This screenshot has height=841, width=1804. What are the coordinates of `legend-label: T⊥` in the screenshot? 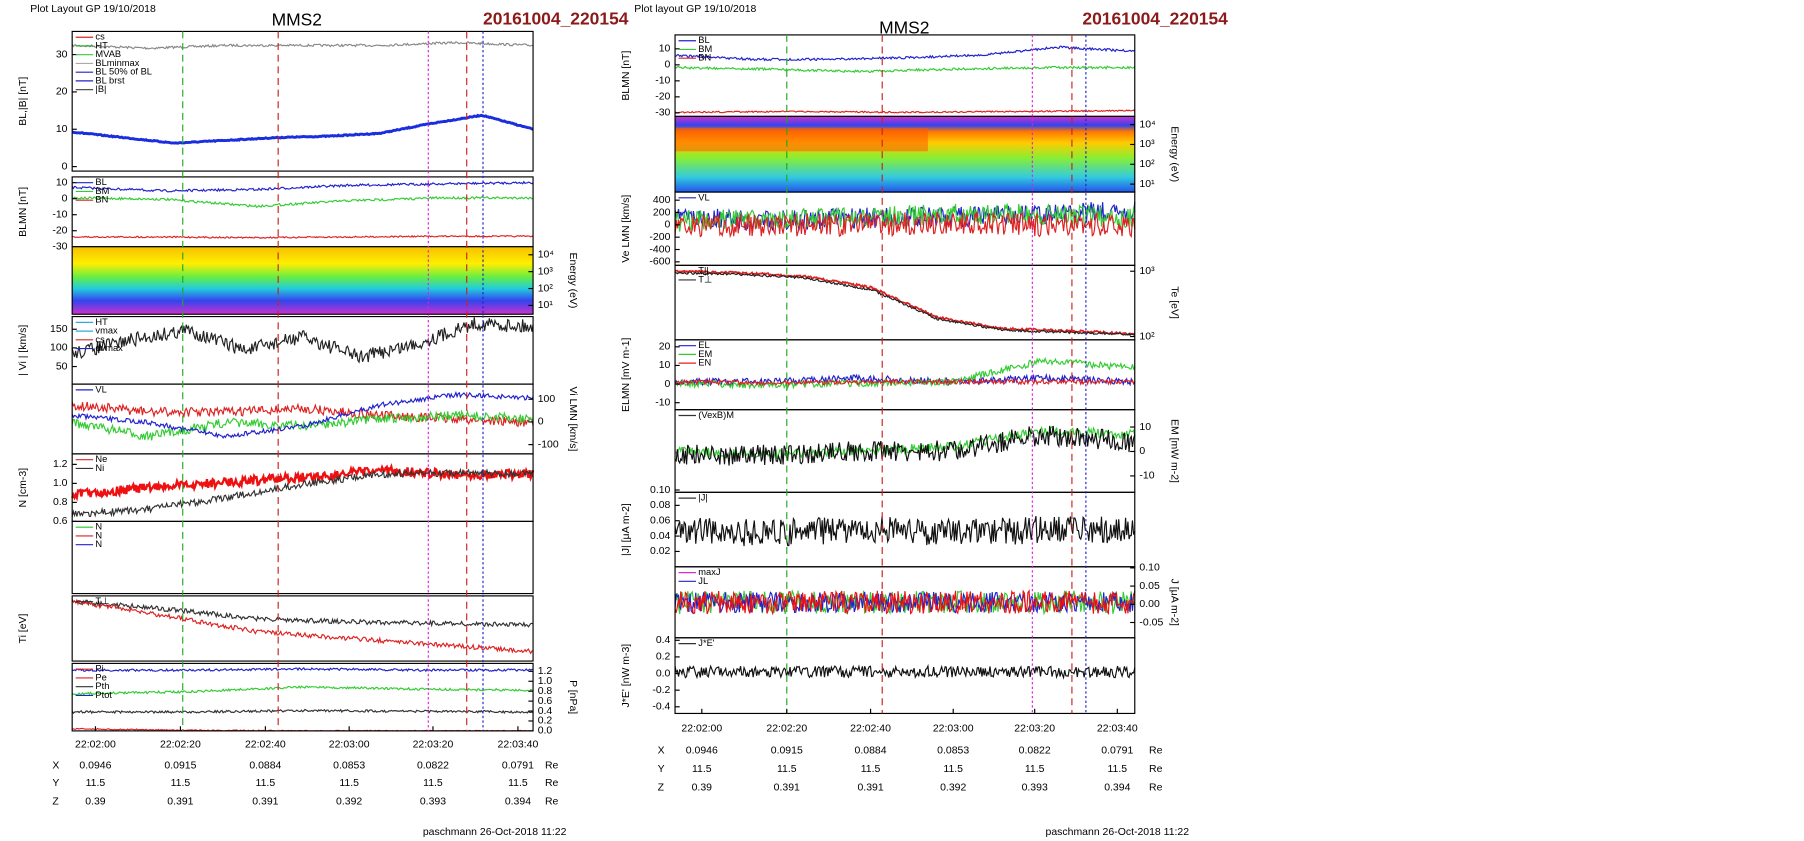 It's located at (705, 279).